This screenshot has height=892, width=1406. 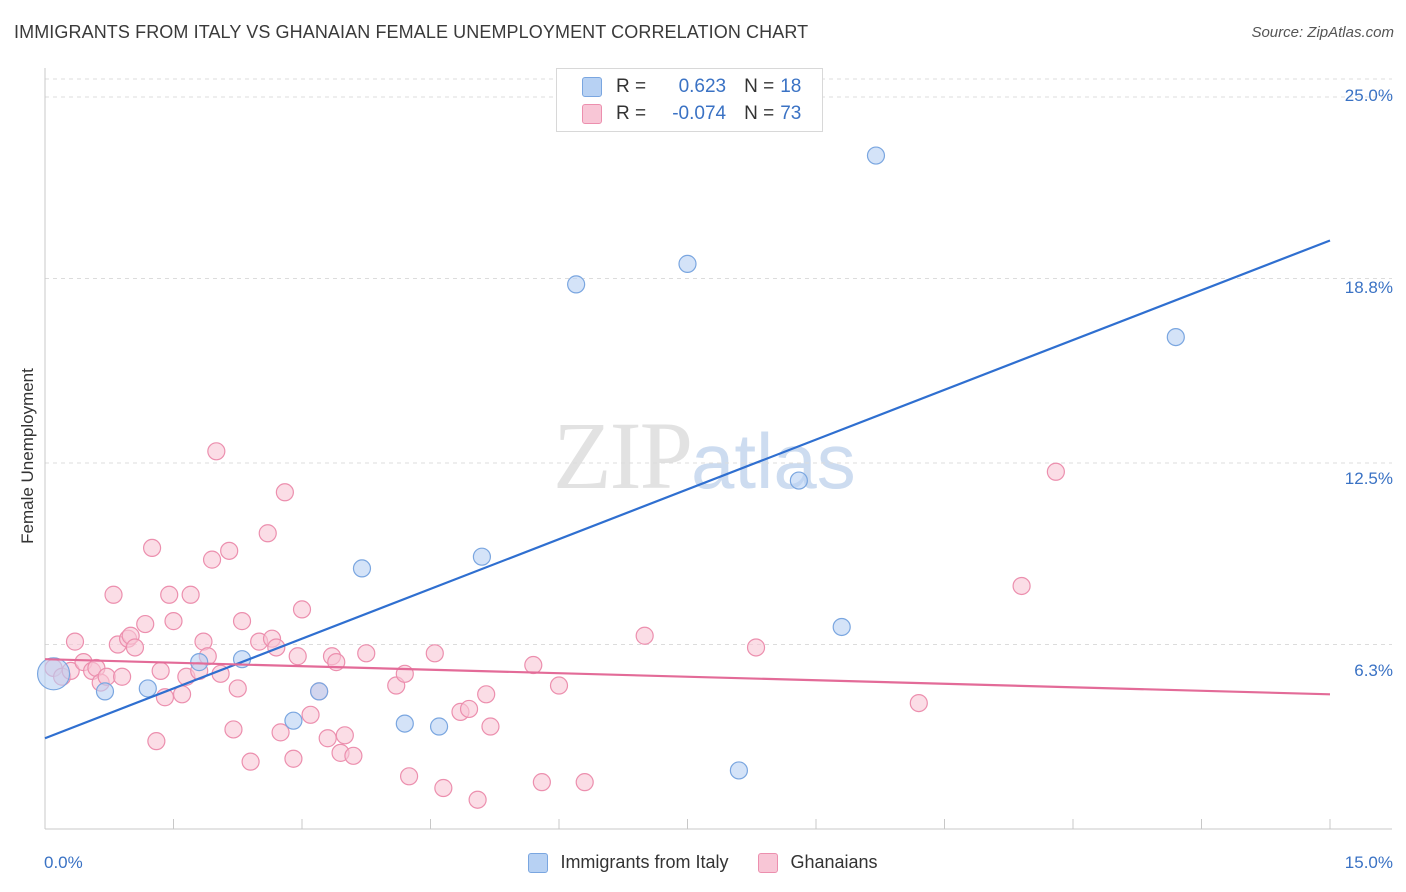 What do you see at coordinates (1368, 862) in the screenshot?
I see `x-tick-label-max: 15.0%` at bounding box center [1368, 862].